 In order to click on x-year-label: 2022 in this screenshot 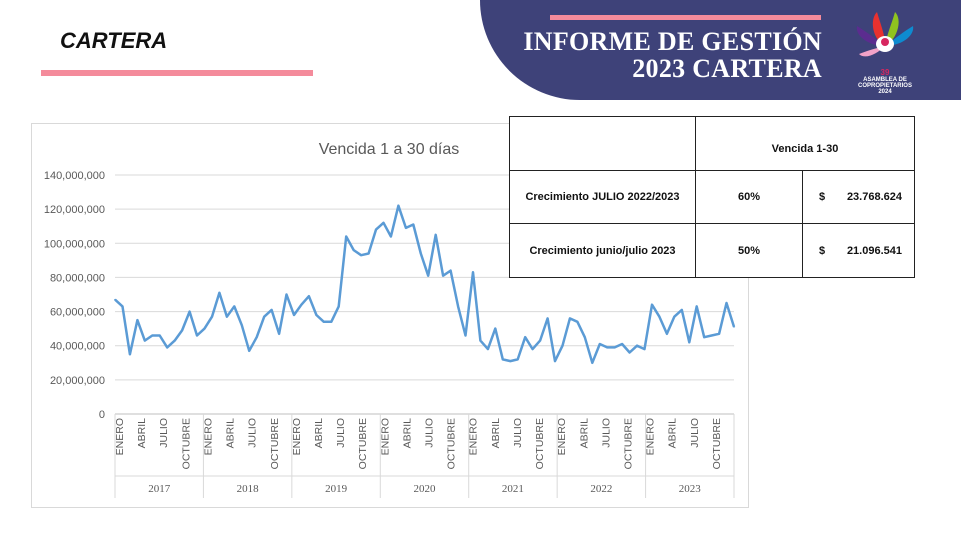, I will do `click(601, 489)`.